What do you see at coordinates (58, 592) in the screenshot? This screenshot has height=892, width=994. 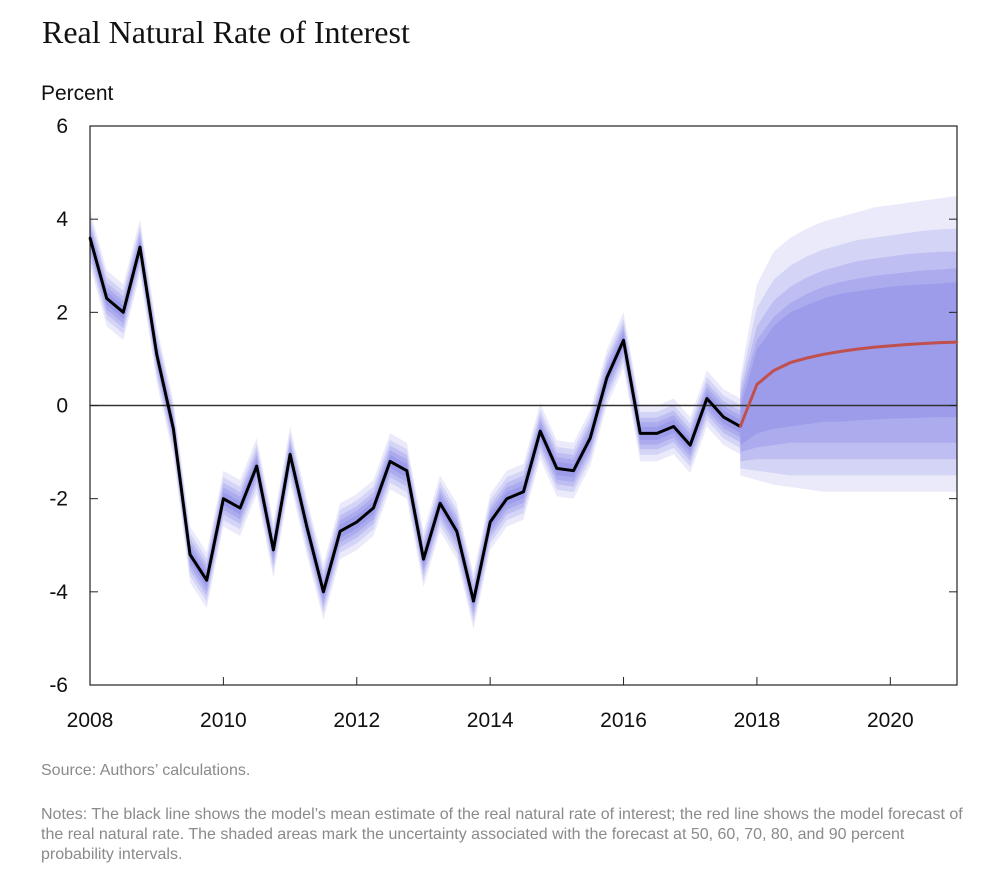 I see `y-tick-label: -4` at bounding box center [58, 592].